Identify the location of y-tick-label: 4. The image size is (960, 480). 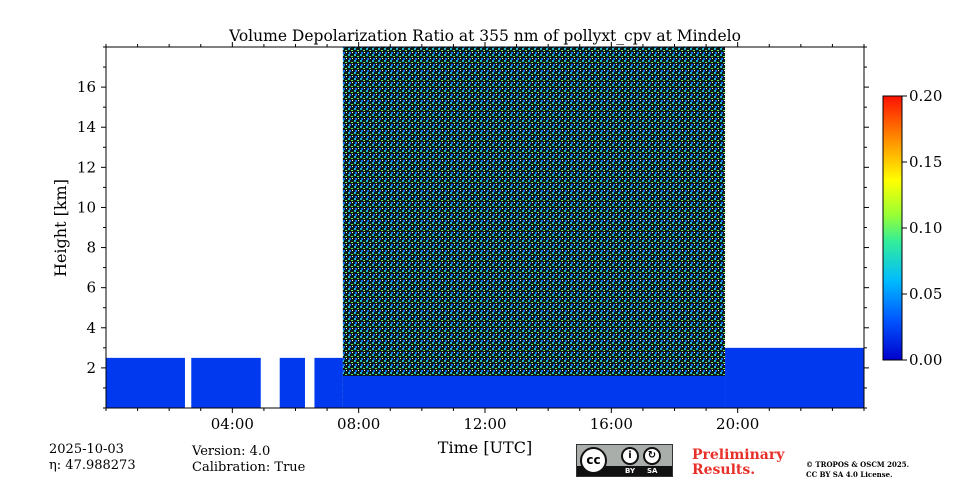
(91, 328).